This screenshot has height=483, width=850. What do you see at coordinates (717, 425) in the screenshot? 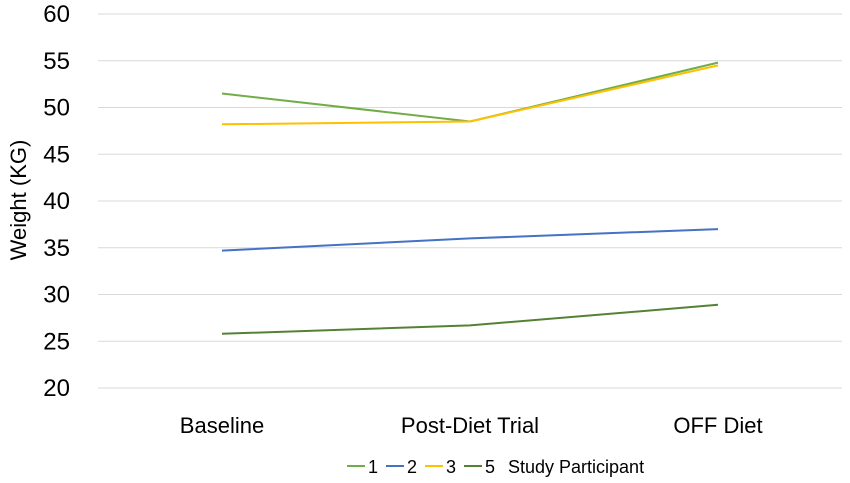
I see `x-tick-label: OFF Diet` at bounding box center [717, 425].